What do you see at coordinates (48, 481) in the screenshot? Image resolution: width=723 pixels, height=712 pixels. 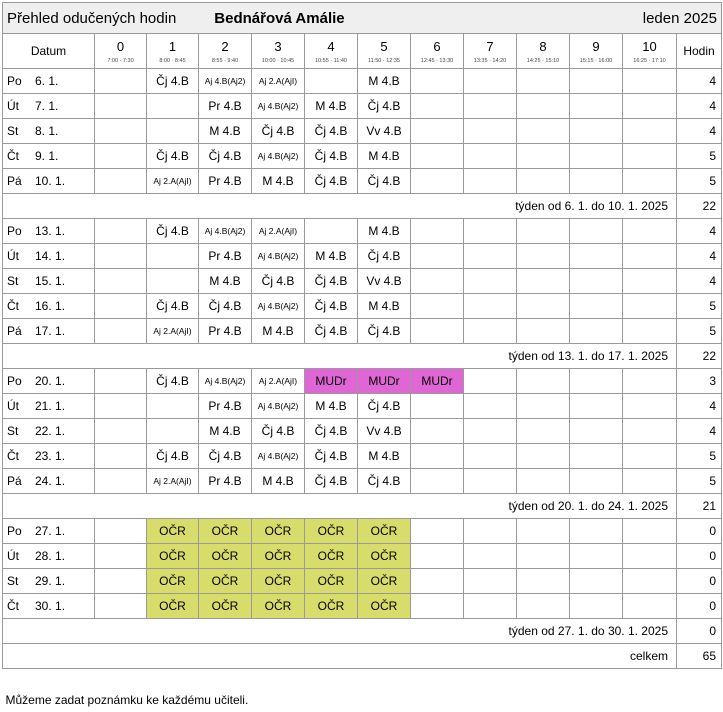 I see `date-cell: Pá 24. 1.` at bounding box center [48, 481].